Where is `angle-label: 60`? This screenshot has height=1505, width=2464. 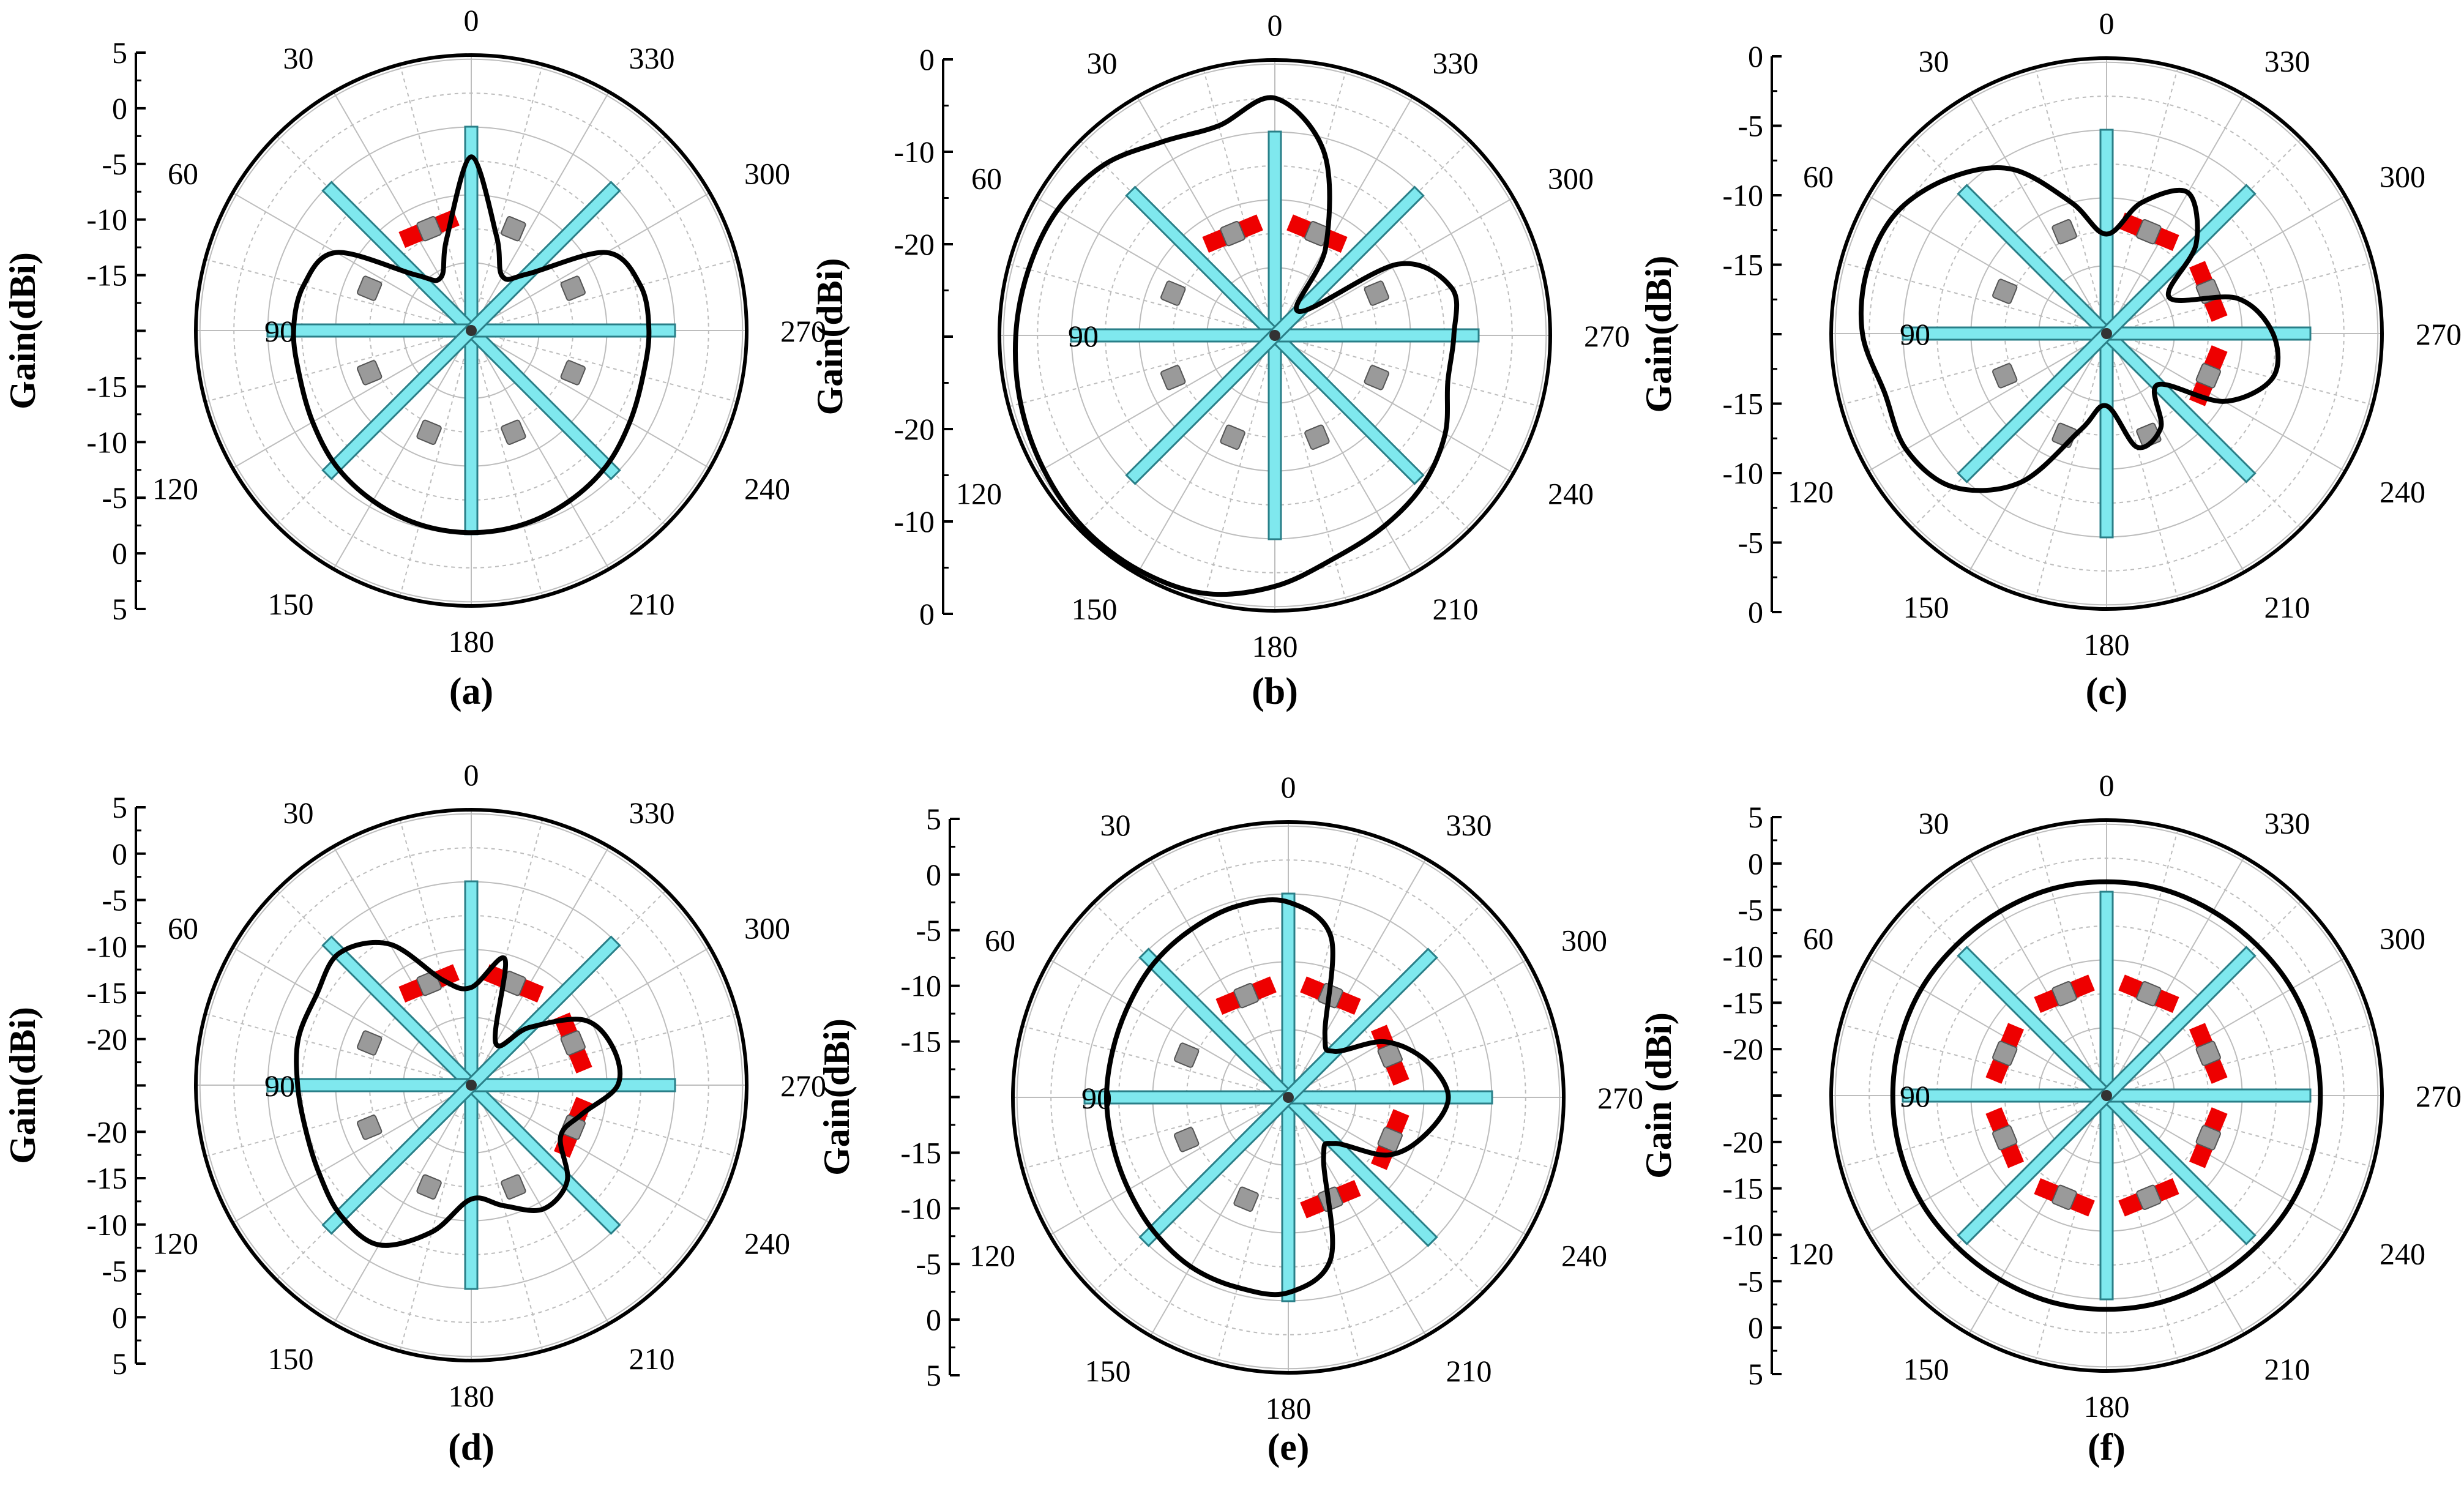 angle-label: 60 is located at coordinates (1818, 939).